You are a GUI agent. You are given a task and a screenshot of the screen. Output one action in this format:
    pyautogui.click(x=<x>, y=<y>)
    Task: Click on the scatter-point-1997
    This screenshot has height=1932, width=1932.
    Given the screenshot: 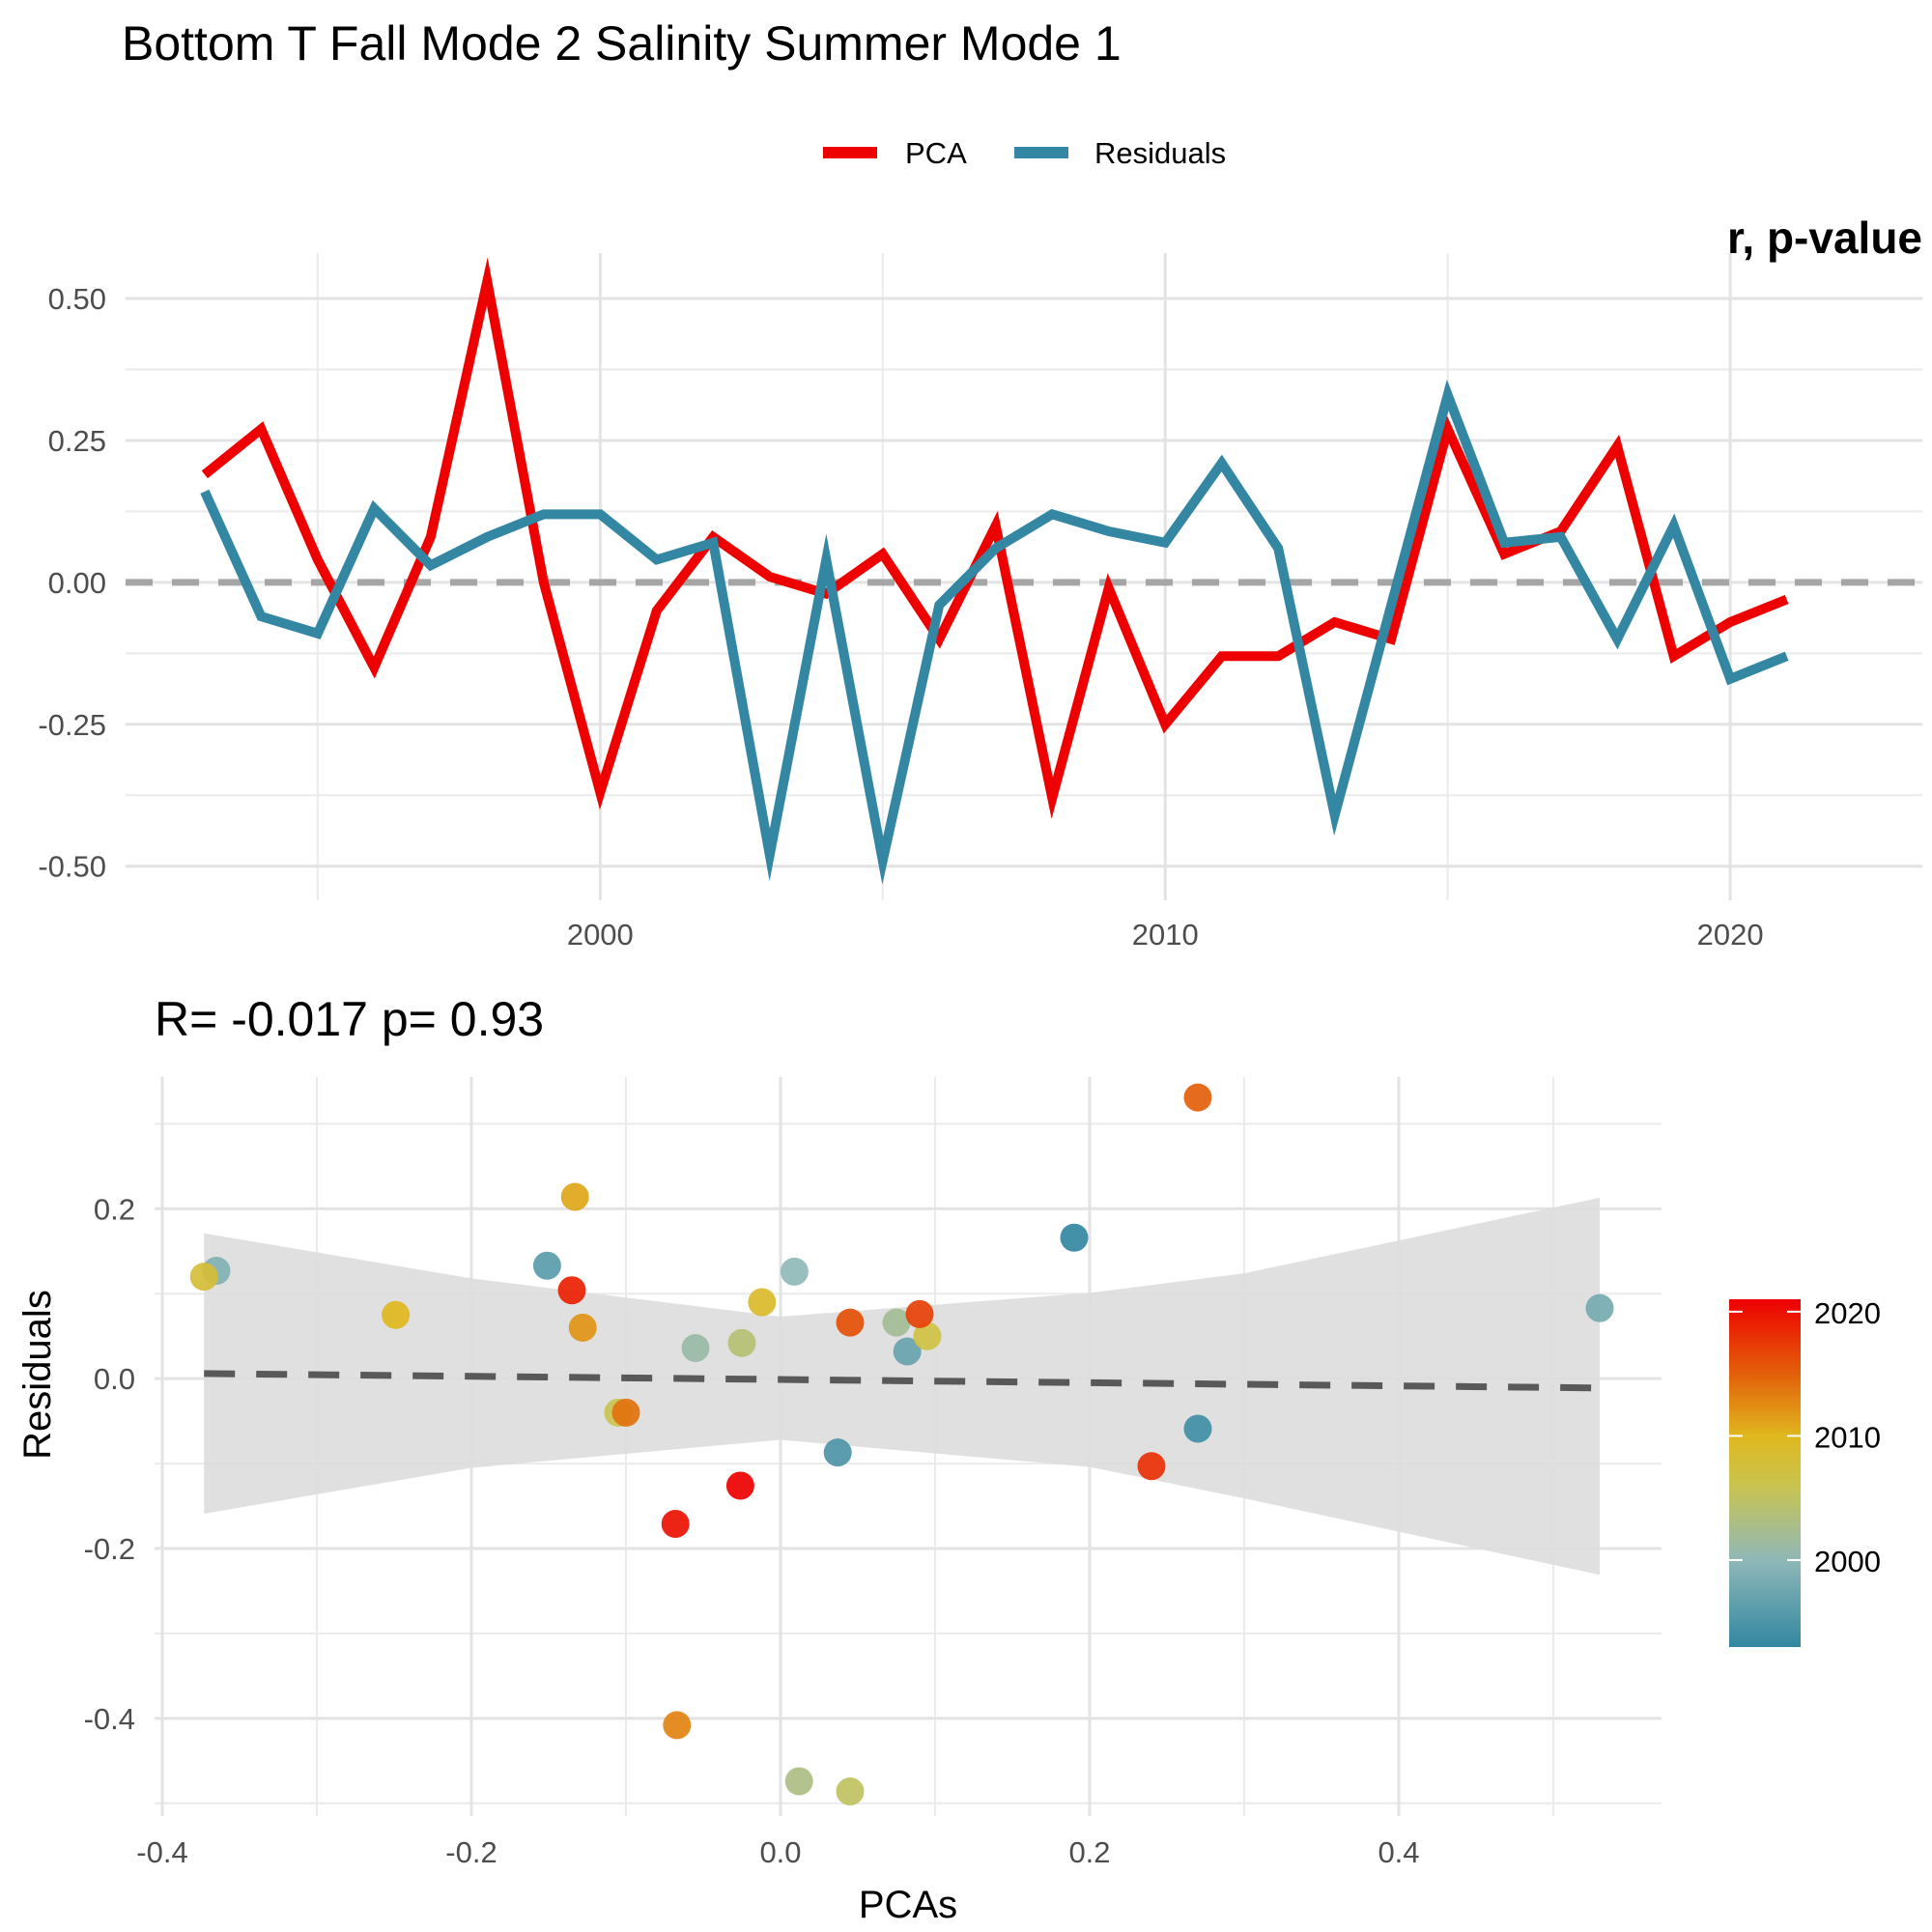 What is the action you would take?
    pyautogui.click(x=907, y=1351)
    